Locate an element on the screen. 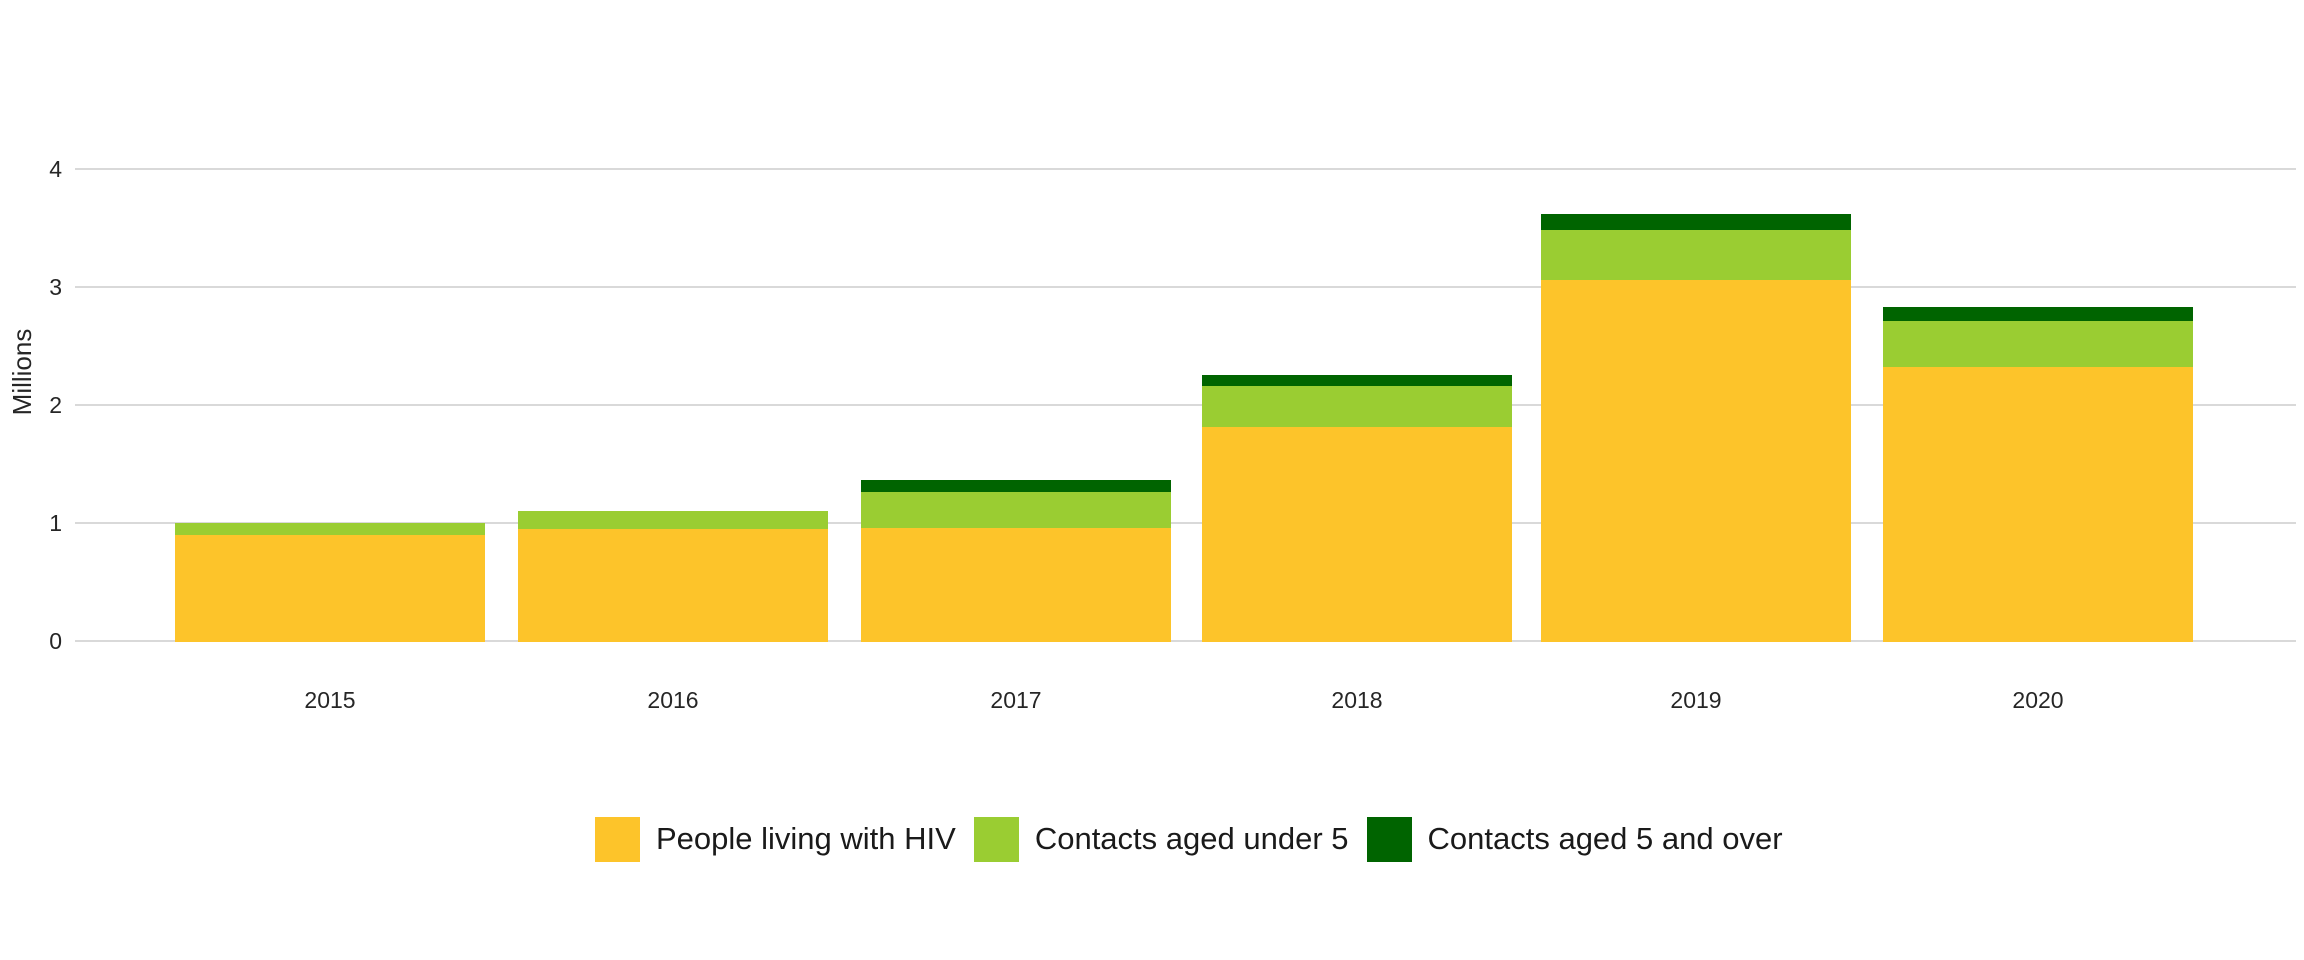 This screenshot has width=2304, height=960. legend-item-0: People living with HIV is located at coordinates (775, 839).